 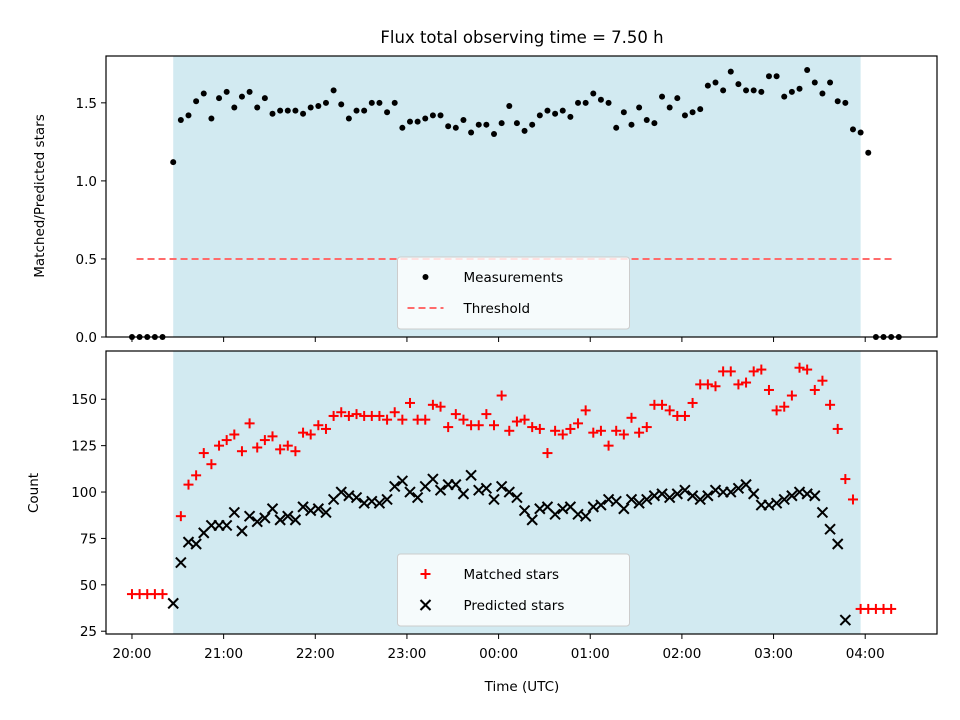 What do you see at coordinates (590, 654) in the screenshot?
I see `x-tick-label: 01:00` at bounding box center [590, 654].